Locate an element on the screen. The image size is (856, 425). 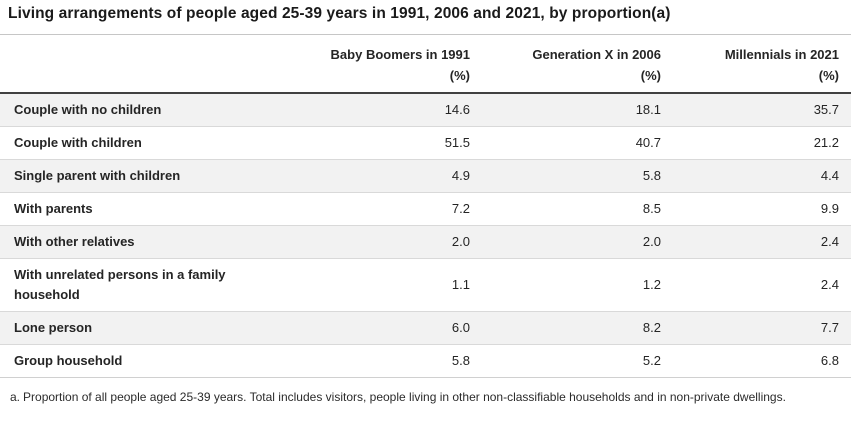
value-2021: 21.2 is located at coordinates (826, 142).